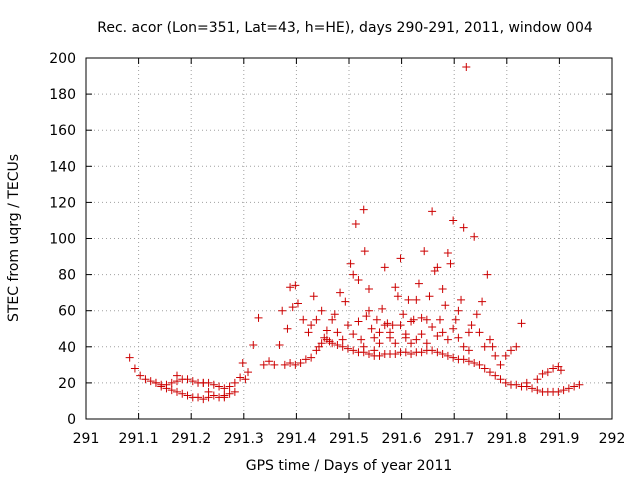 The width and height of the screenshot is (640, 480). What do you see at coordinates (67, 384) in the screenshot?
I see `y-tick-label: 20` at bounding box center [67, 384].